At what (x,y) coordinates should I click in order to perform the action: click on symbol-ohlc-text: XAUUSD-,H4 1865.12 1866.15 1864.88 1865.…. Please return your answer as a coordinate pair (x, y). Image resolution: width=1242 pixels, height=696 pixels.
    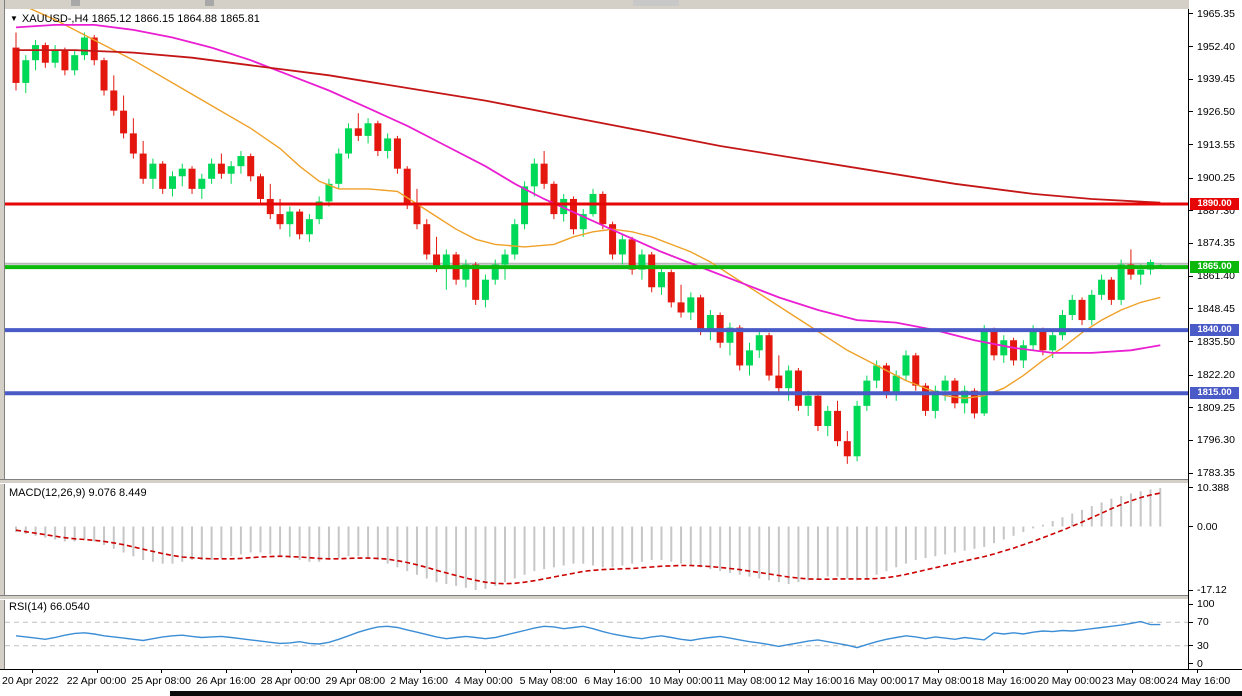
    Looking at the image, I should click on (140, 19).